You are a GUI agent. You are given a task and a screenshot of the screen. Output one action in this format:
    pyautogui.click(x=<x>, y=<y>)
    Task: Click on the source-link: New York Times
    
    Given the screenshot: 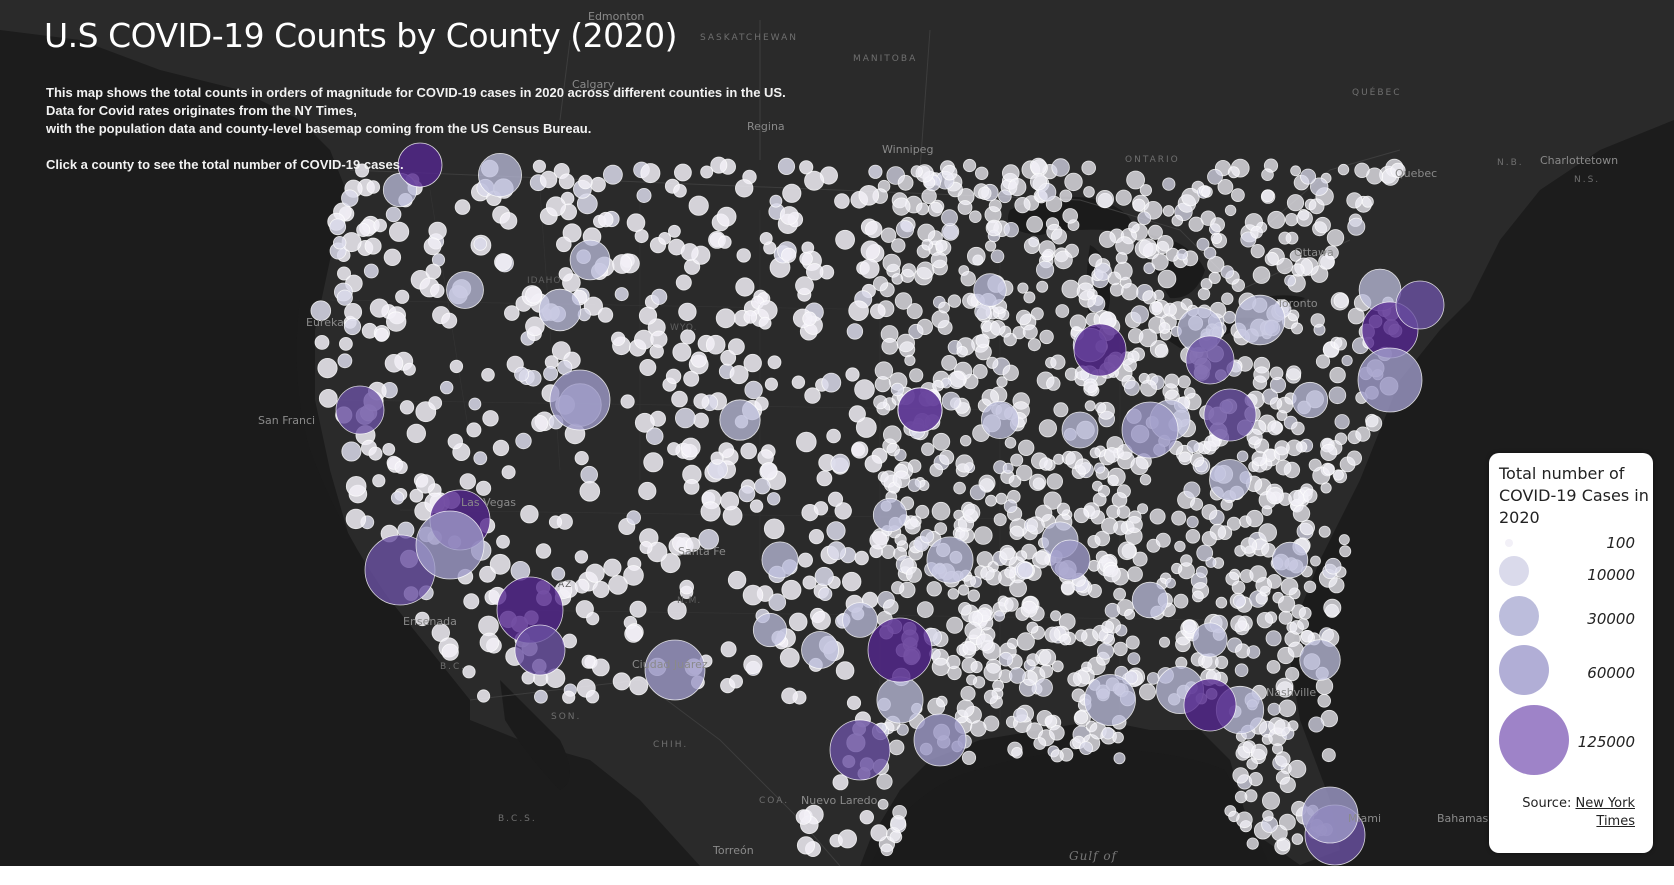 What is the action you would take?
    pyautogui.click(x=1605, y=812)
    